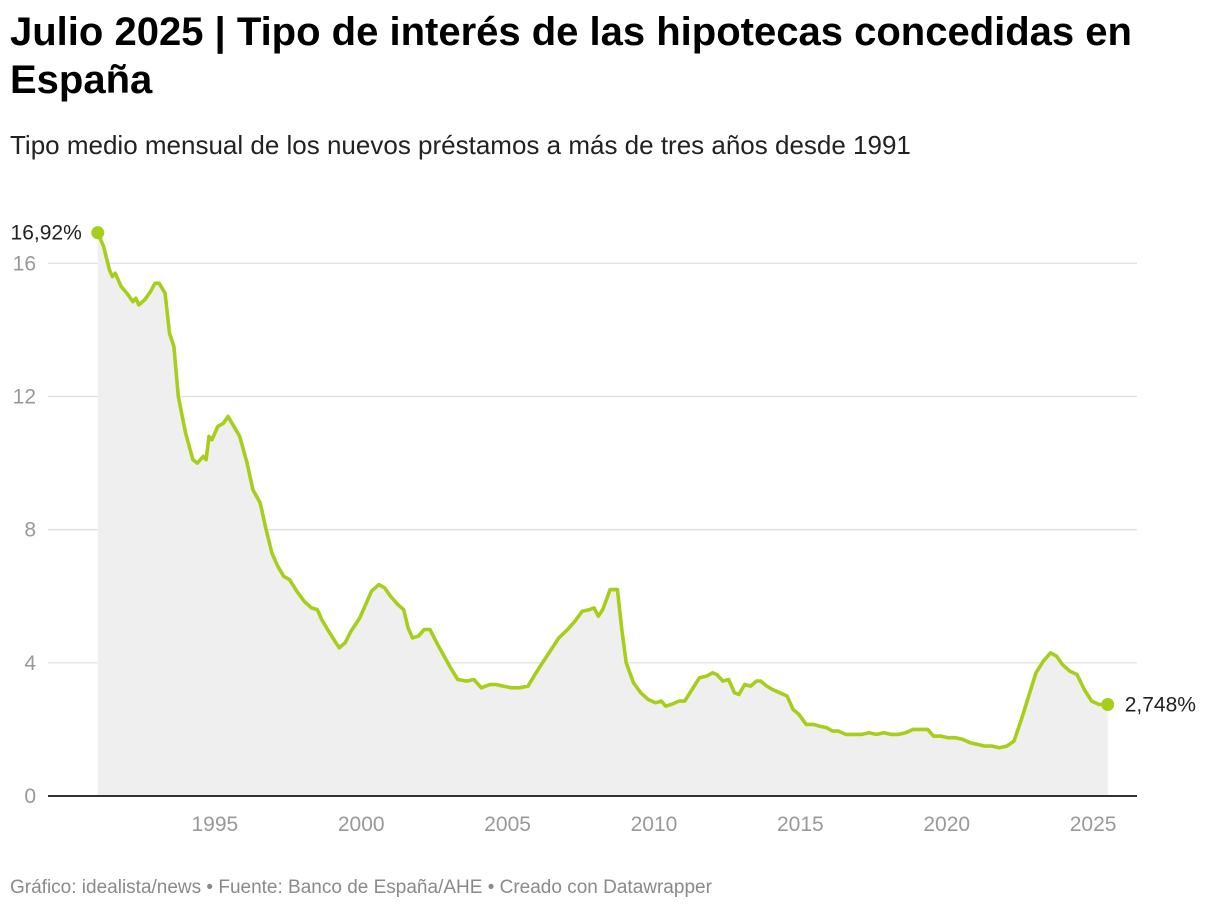 This screenshot has width=1220, height=912. What do you see at coordinates (30, 530) in the screenshot?
I see `y-tick-label: 8` at bounding box center [30, 530].